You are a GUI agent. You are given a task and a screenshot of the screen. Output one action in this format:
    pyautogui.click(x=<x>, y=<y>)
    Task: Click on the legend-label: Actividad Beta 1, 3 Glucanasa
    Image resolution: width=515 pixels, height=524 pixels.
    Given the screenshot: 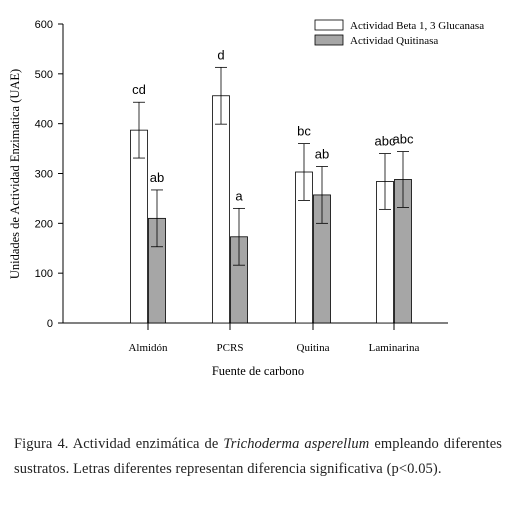 What is the action you would take?
    pyautogui.click(x=417, y=26)
    